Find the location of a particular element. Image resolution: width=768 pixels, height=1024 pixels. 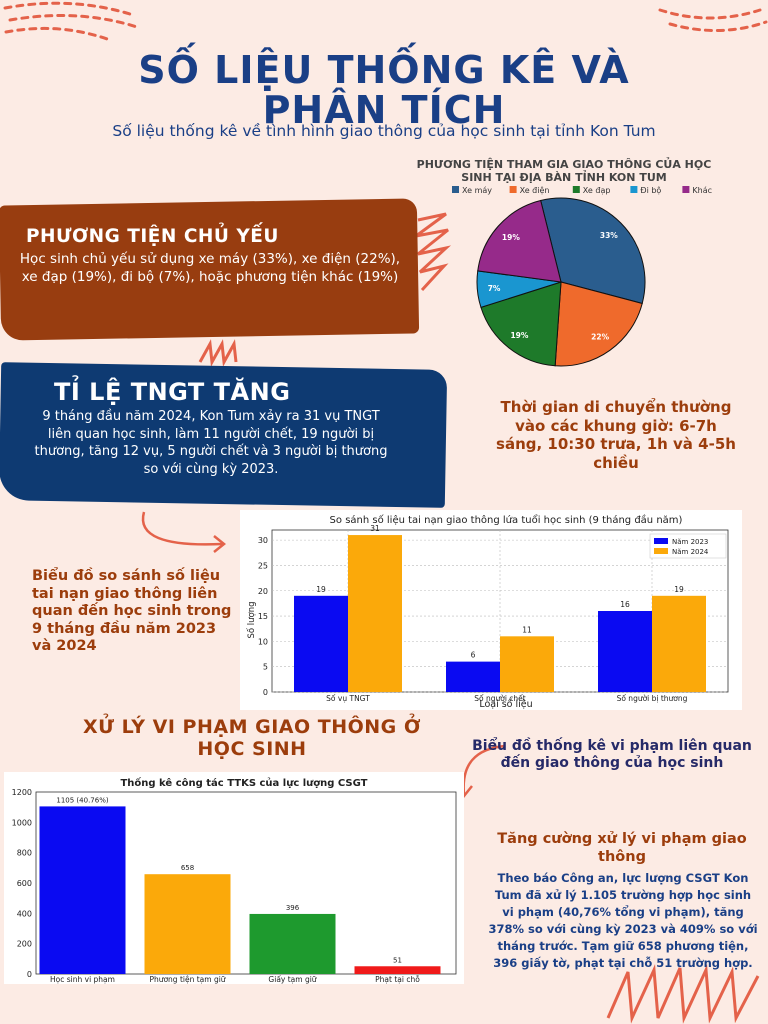

cmp-ytick-label: 15 is located at coordinates (263, 616).